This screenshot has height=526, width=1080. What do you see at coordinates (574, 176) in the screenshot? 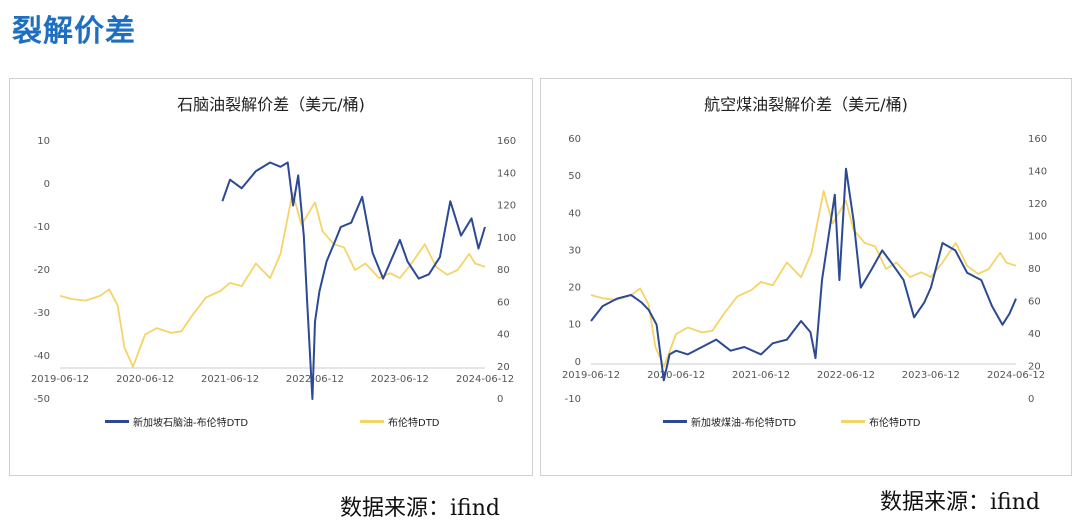
I see `y-left-tick-label: 50` at bounding box center [574, 176].